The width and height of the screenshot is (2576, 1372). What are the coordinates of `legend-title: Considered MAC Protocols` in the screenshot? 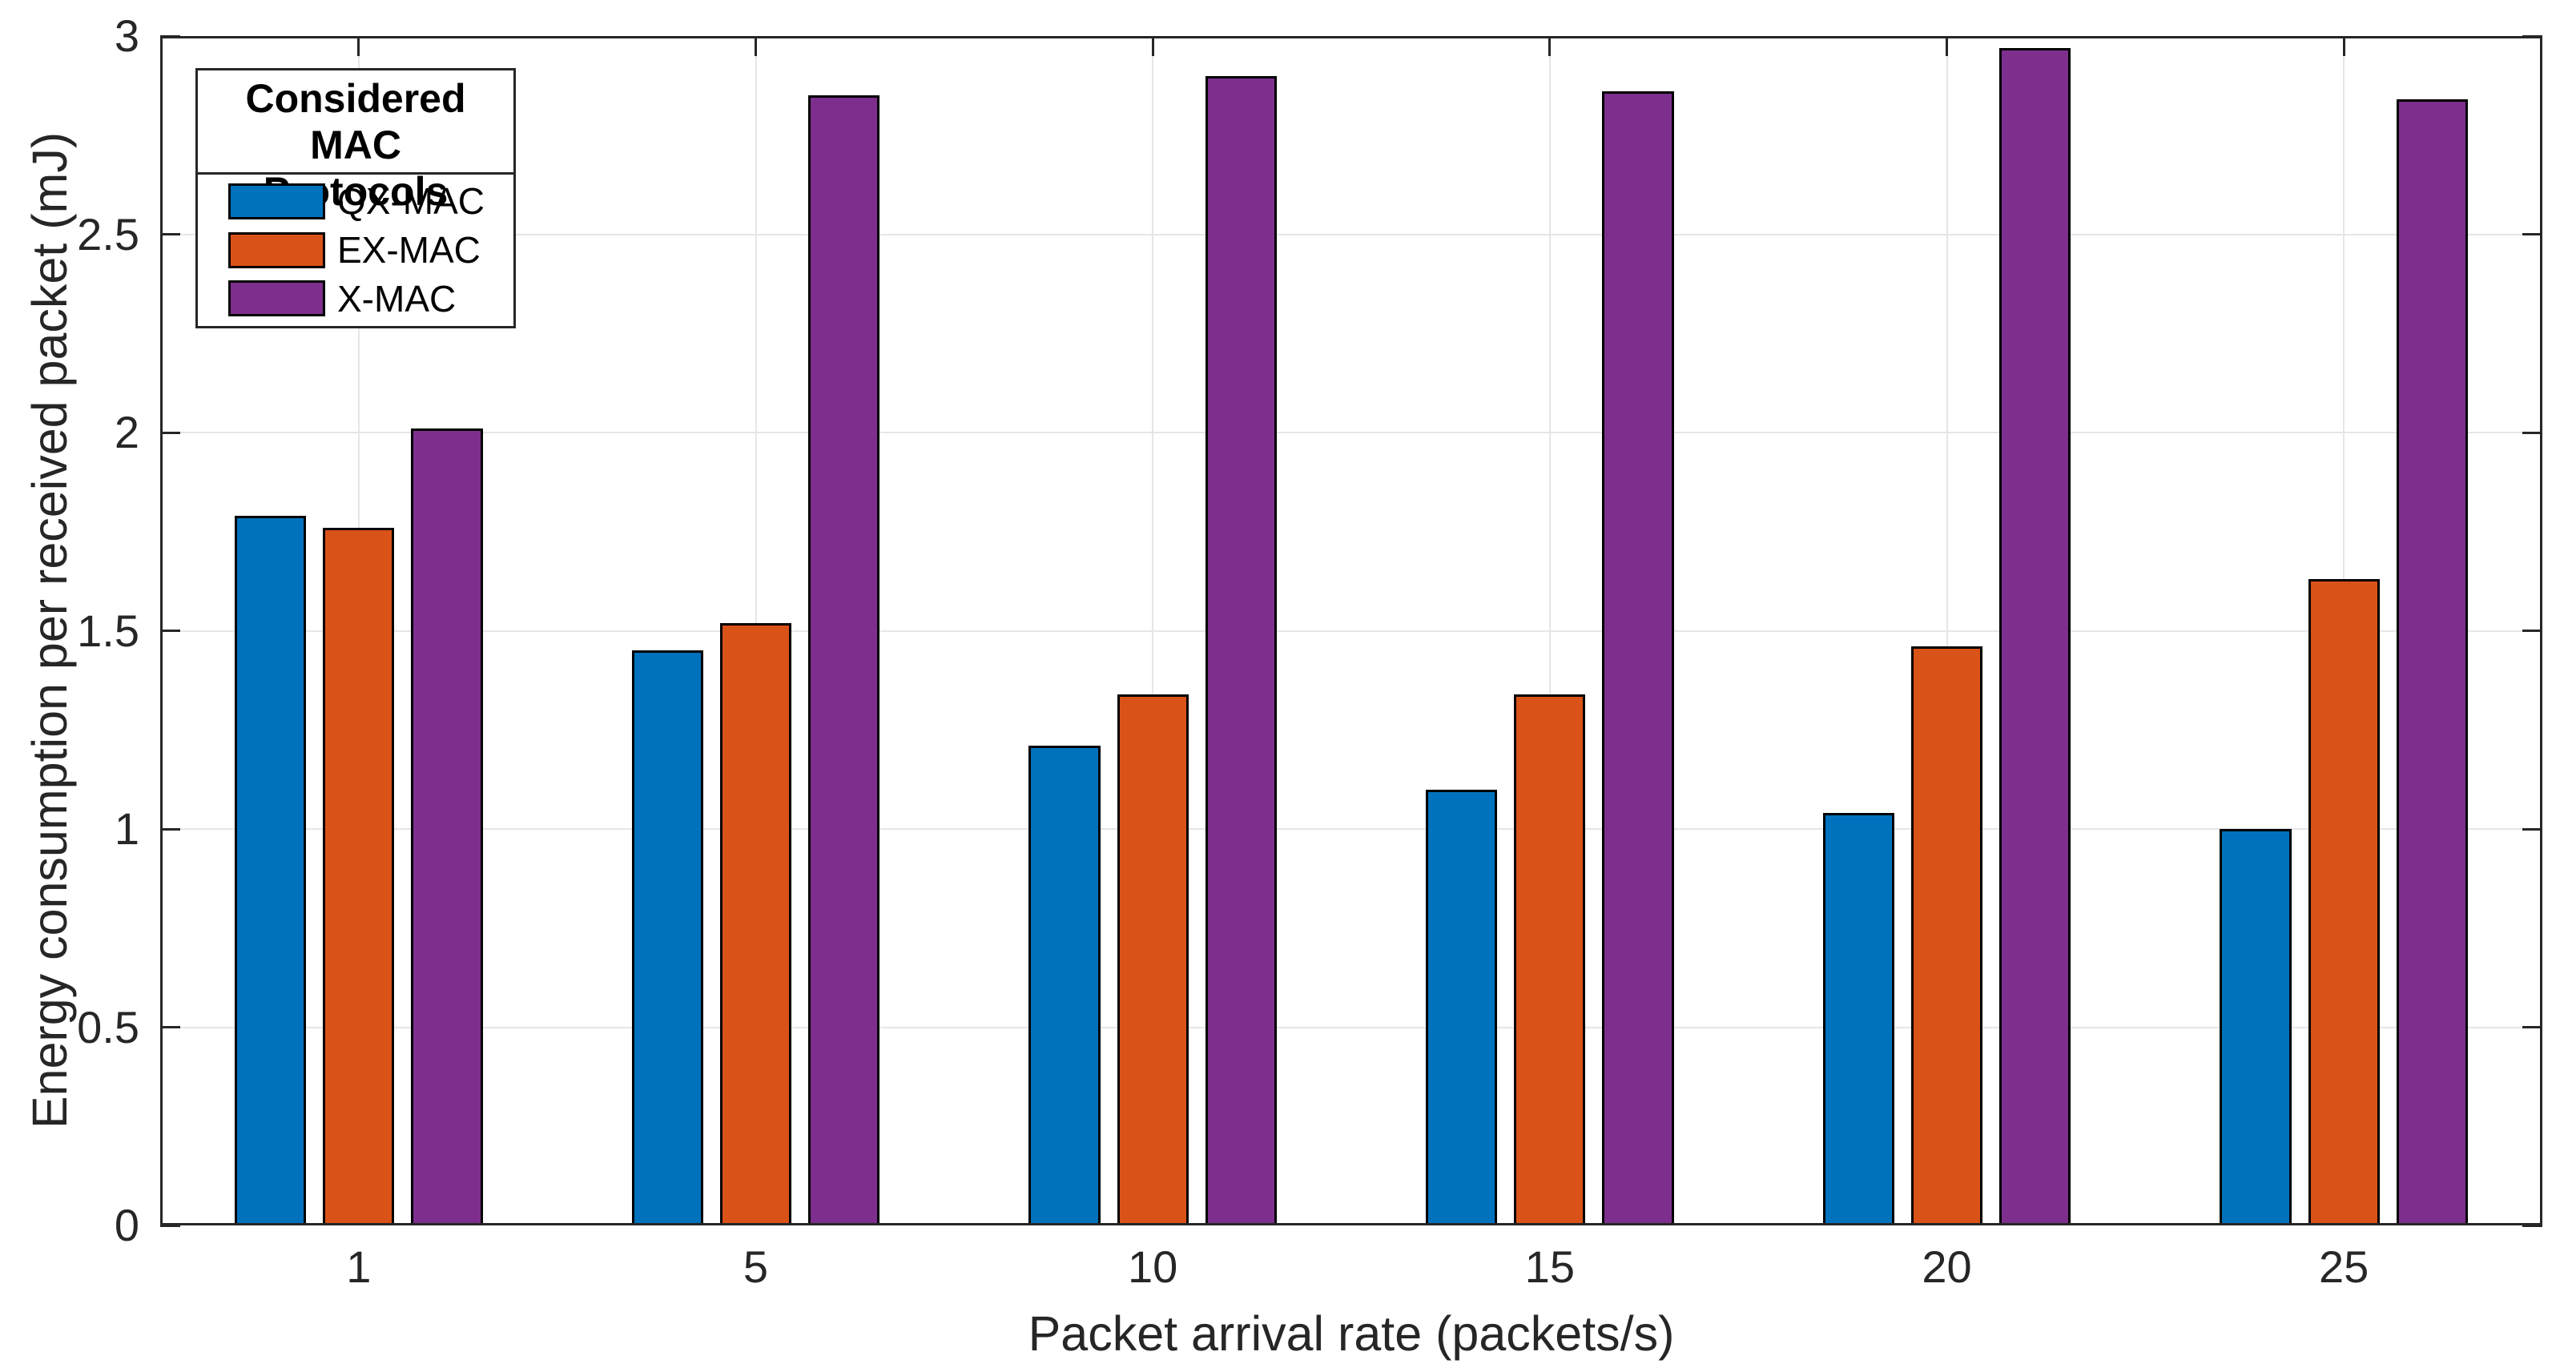 It's located at (356, 142).